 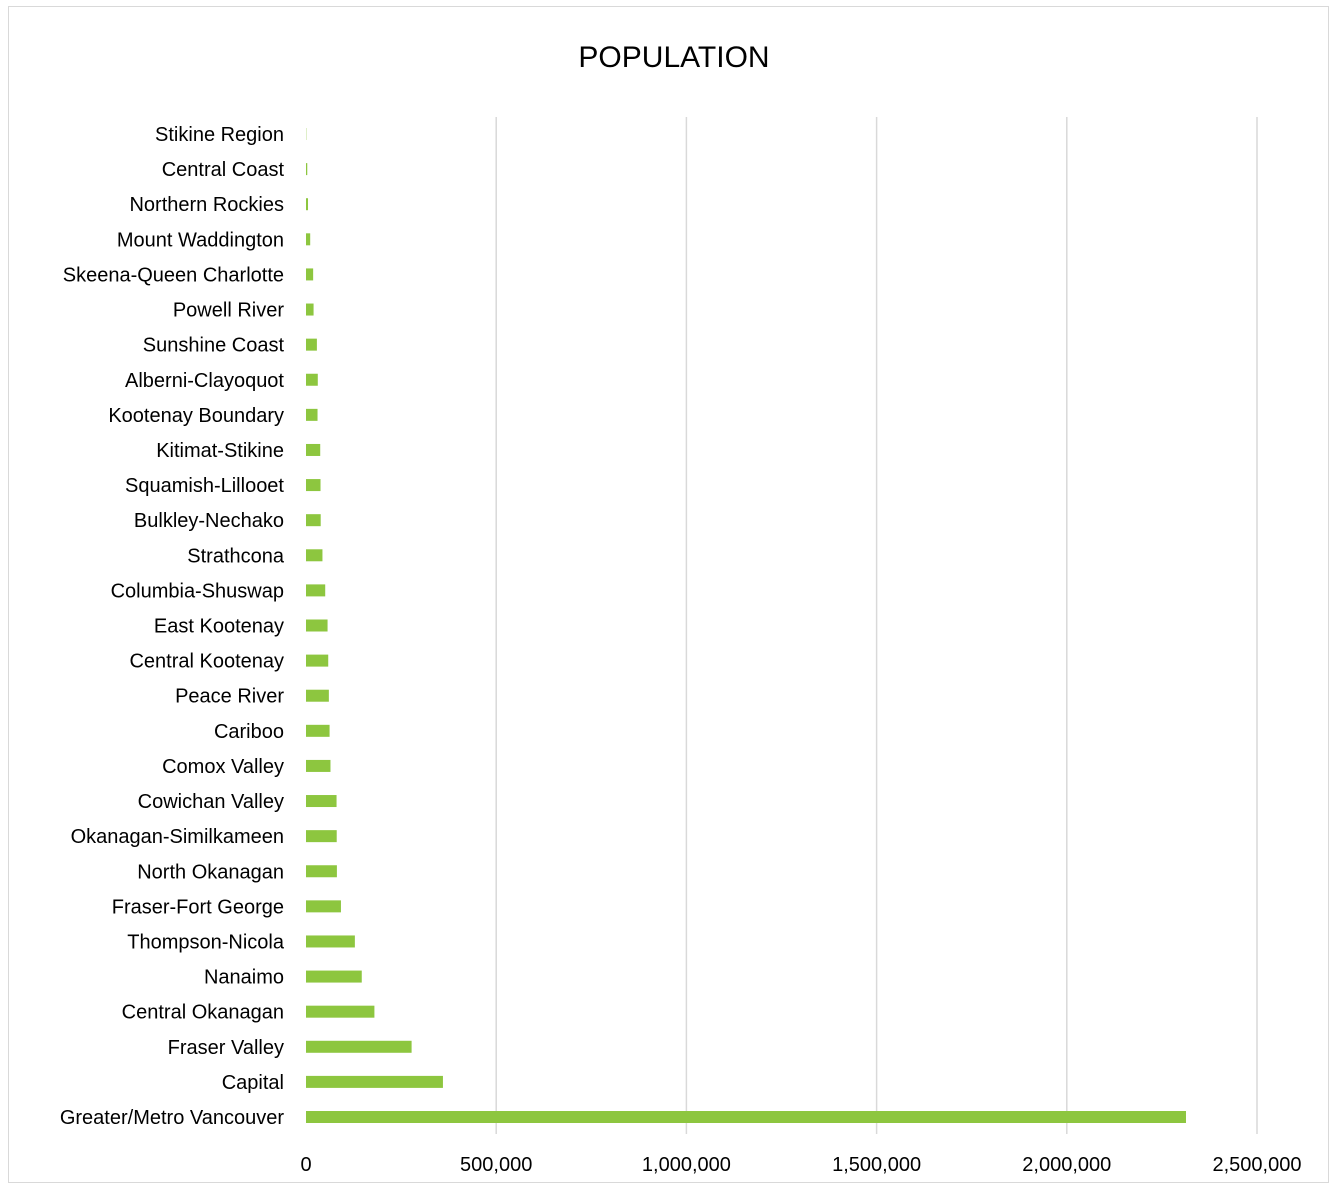 I want to click on category-label: Thompson-Nicola, so click(x=206, y=942).